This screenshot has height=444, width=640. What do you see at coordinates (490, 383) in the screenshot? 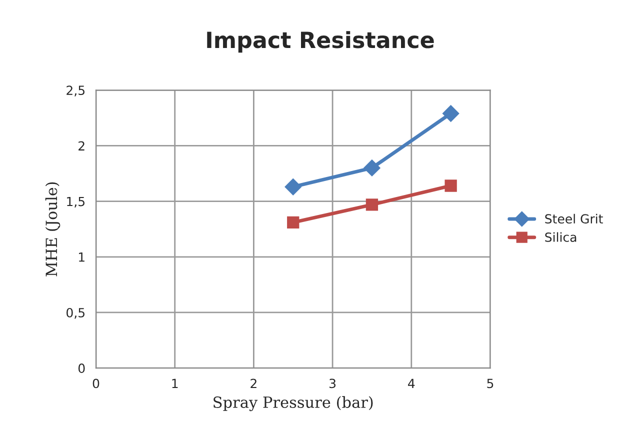
I see `x-tick-label: 5` at bounding box center [490, 383].